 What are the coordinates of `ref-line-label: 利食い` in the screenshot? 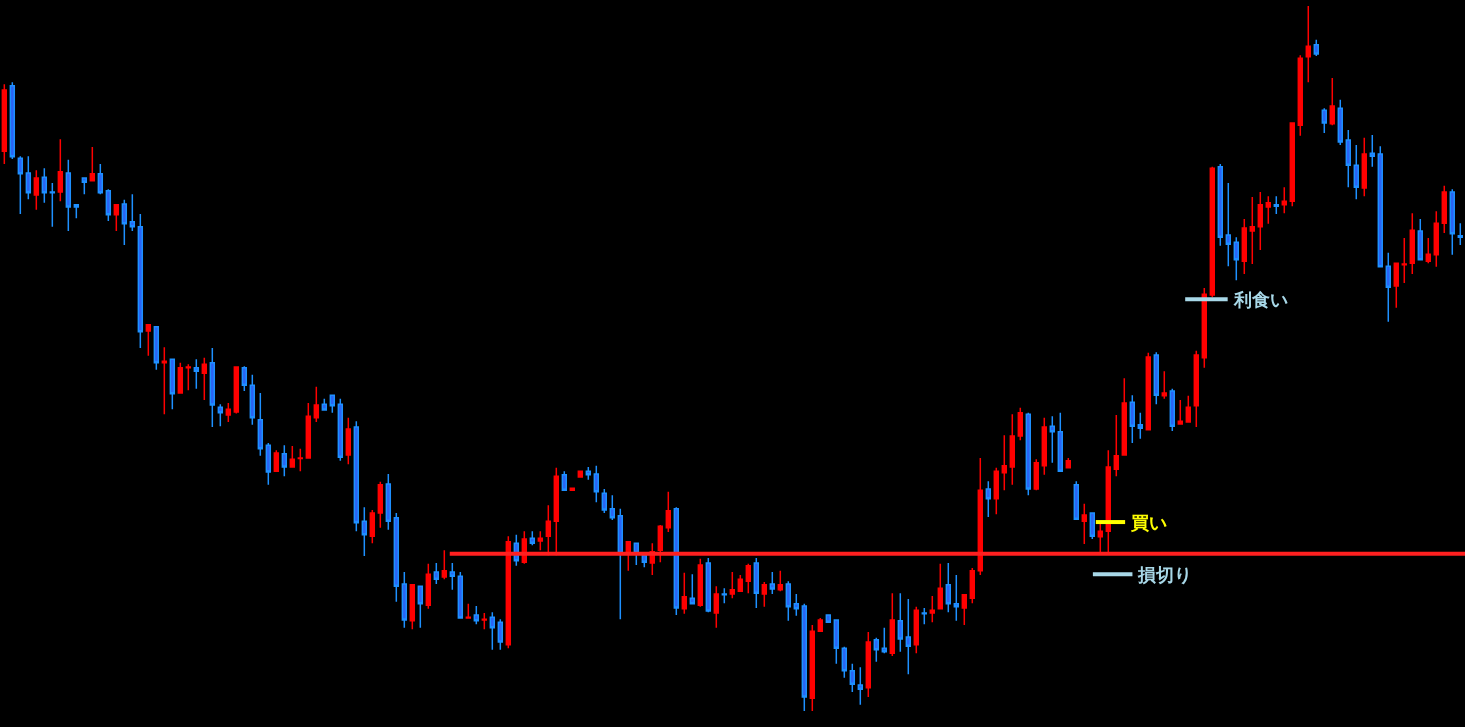 It's located at (1260, 299).